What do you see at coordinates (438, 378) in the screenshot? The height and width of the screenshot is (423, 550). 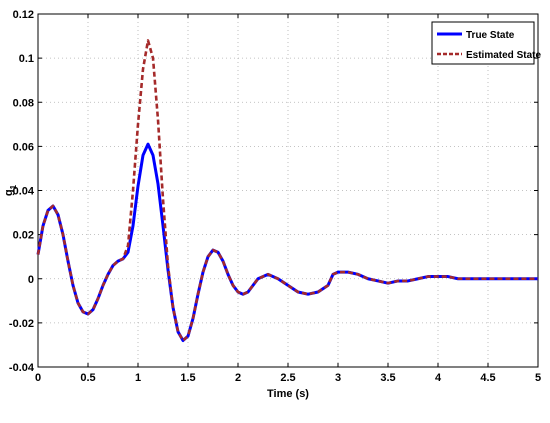 I see `x-tick-label: 4` at bounding box center [438, 378].